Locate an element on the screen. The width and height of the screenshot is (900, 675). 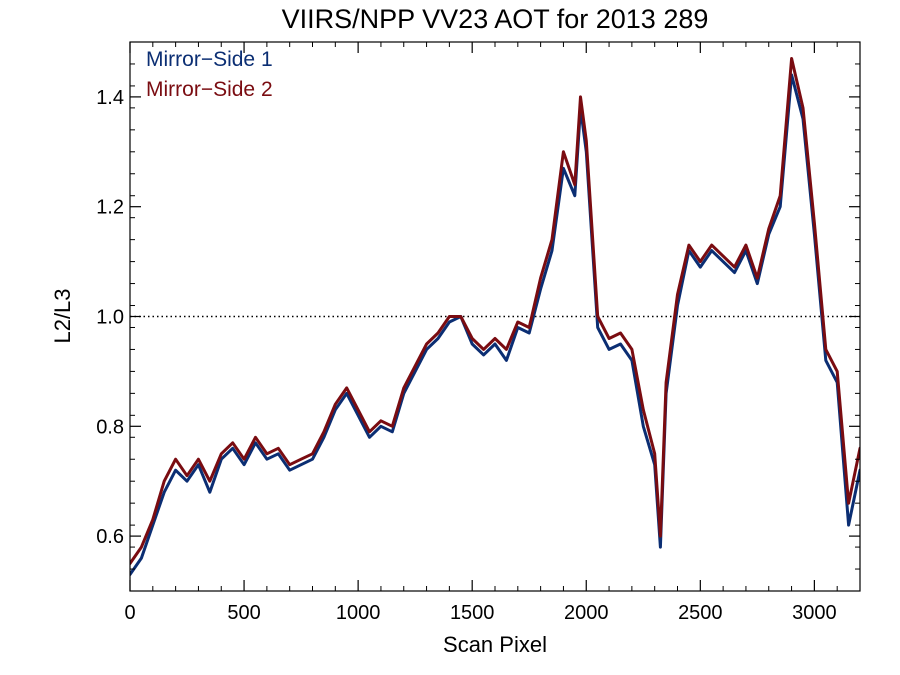
y-tick-label: 1.2 is located at coordinates (110, 208).